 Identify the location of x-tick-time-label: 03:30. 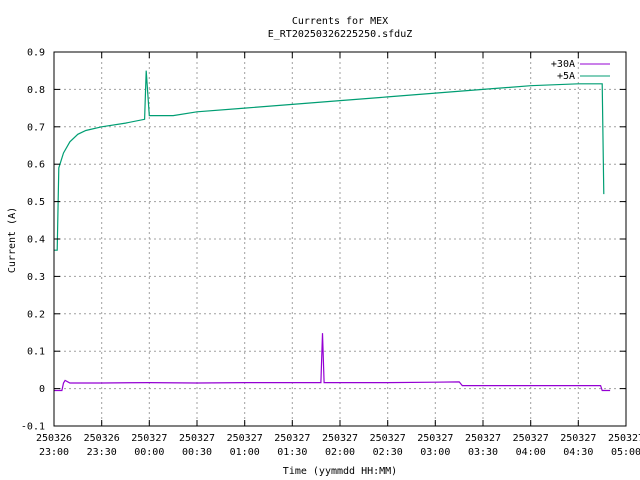
(483, 452).